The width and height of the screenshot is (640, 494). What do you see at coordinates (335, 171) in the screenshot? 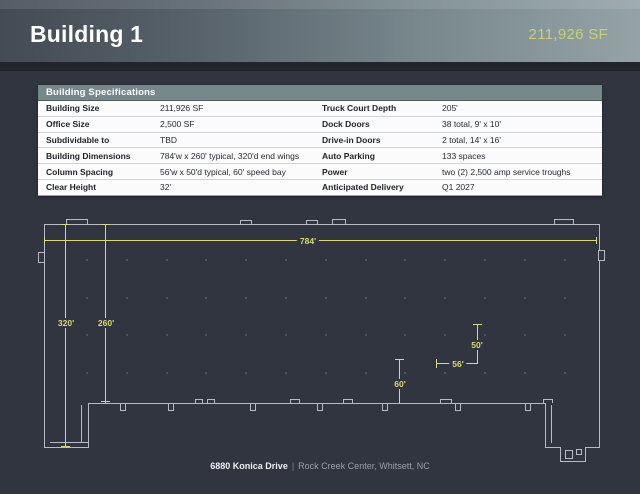
I see `spec-label: Power` at bounding box center [335, 171].